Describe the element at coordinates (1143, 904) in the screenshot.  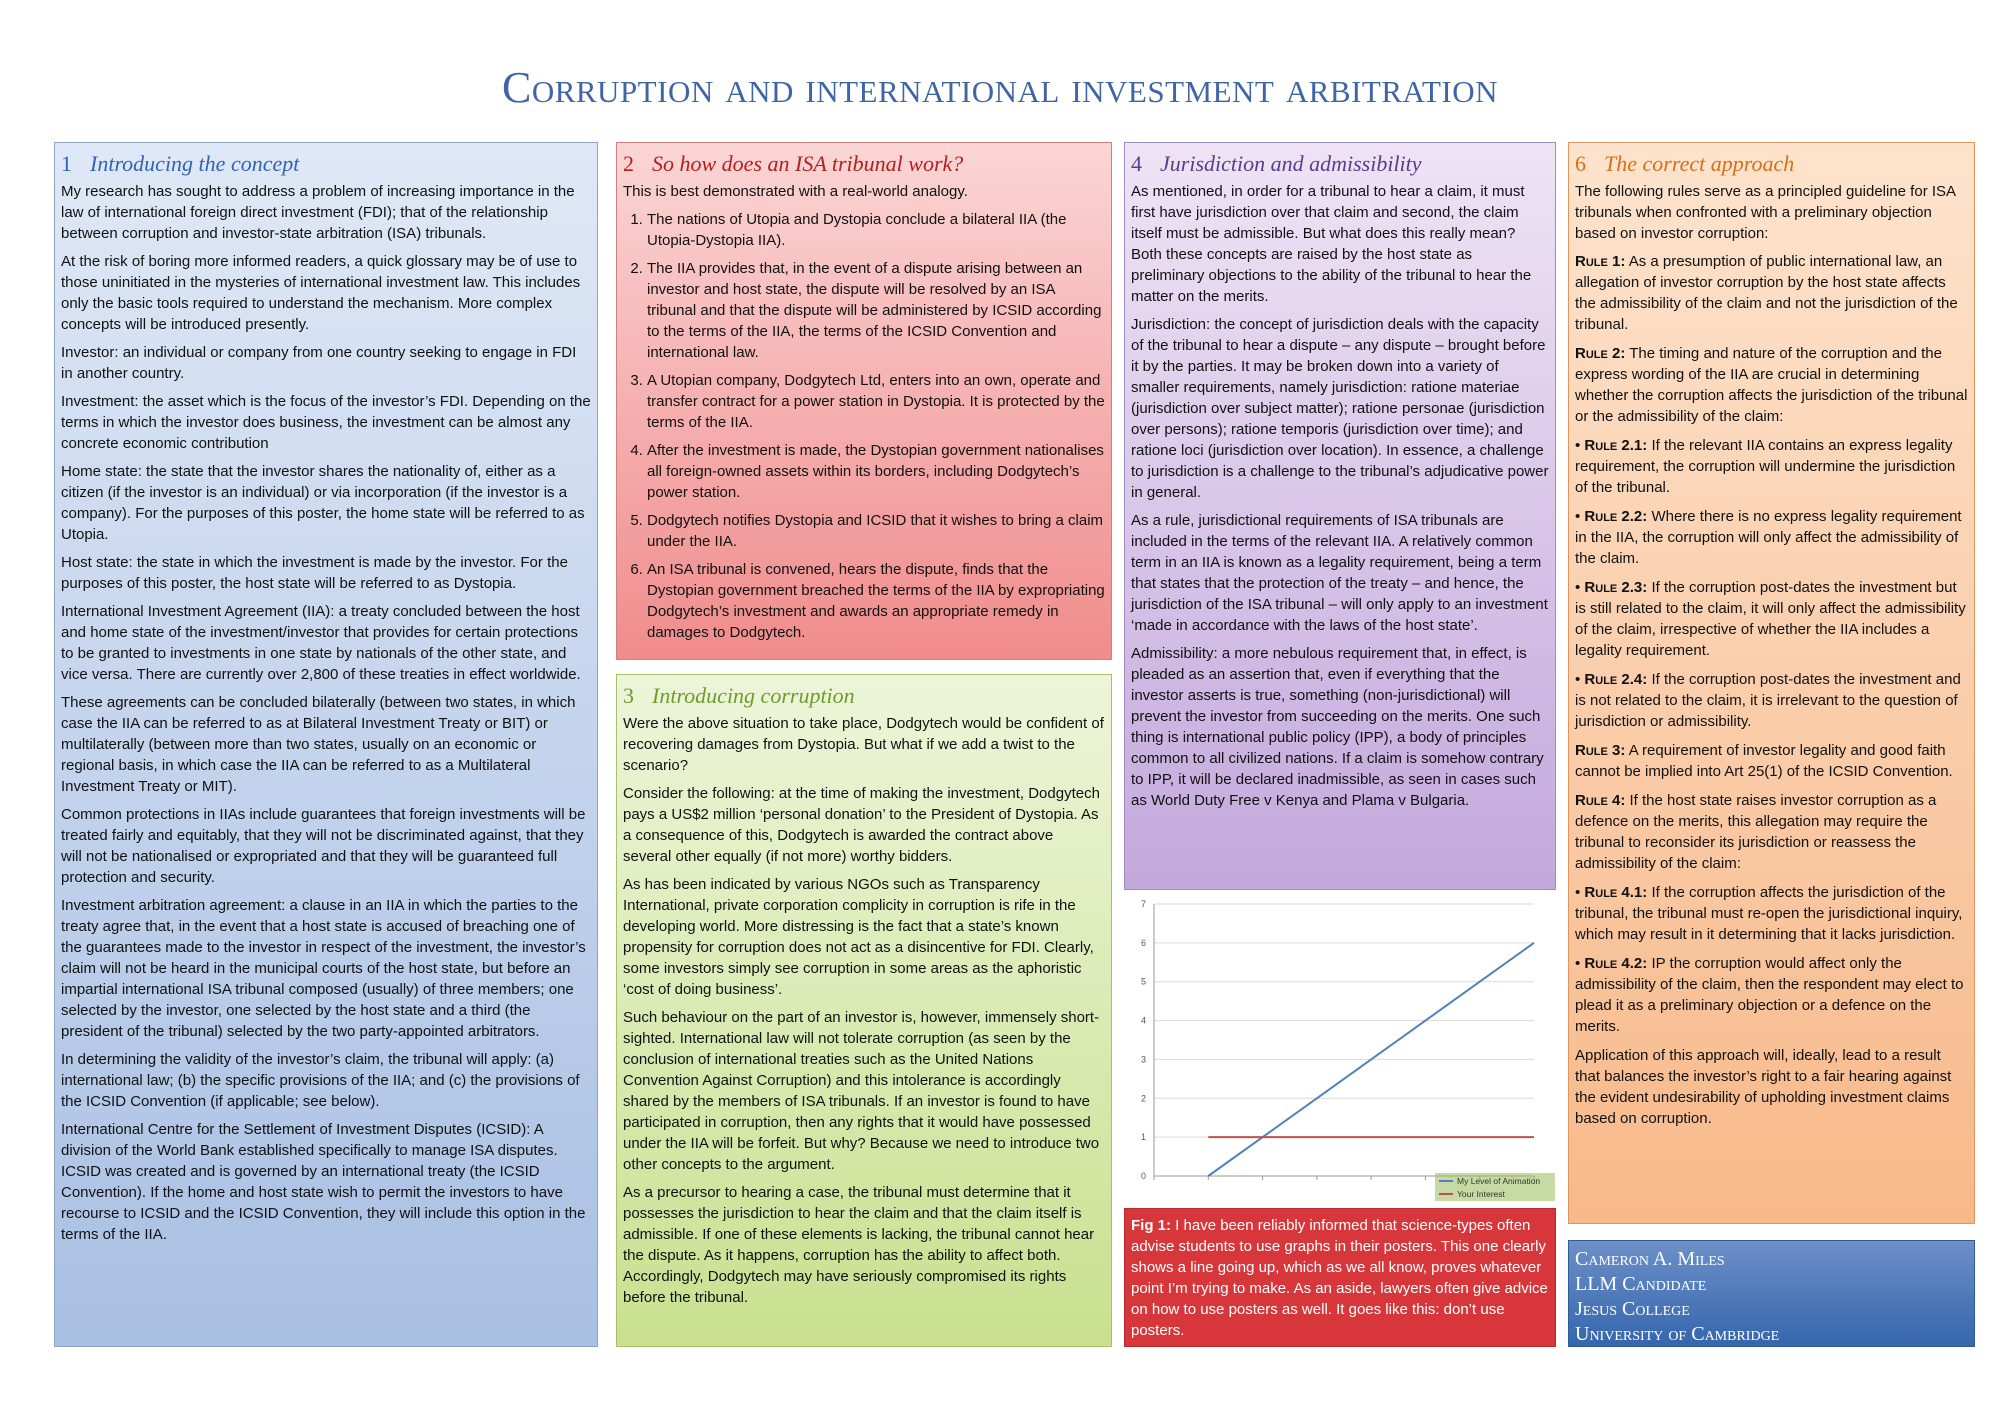
I see `y-tick-label: 7` at that location.